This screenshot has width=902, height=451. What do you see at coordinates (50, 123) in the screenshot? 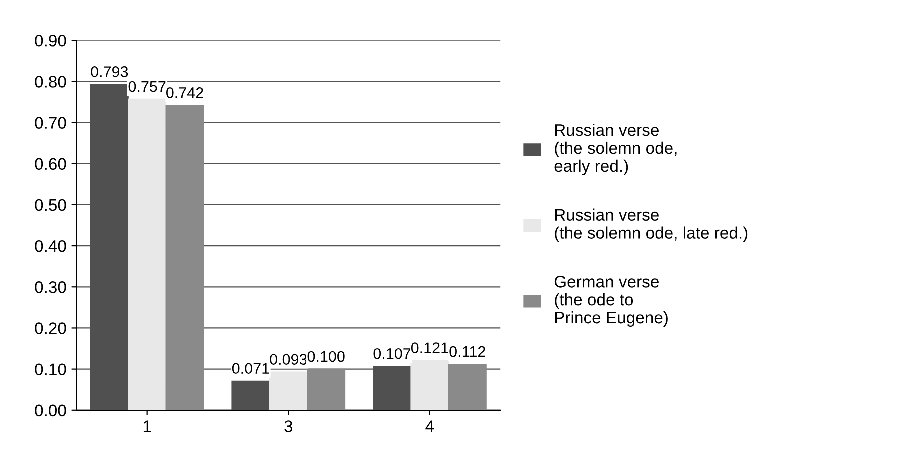
I see `y-tick-label: 0.70` at bounding box center [50, 123].